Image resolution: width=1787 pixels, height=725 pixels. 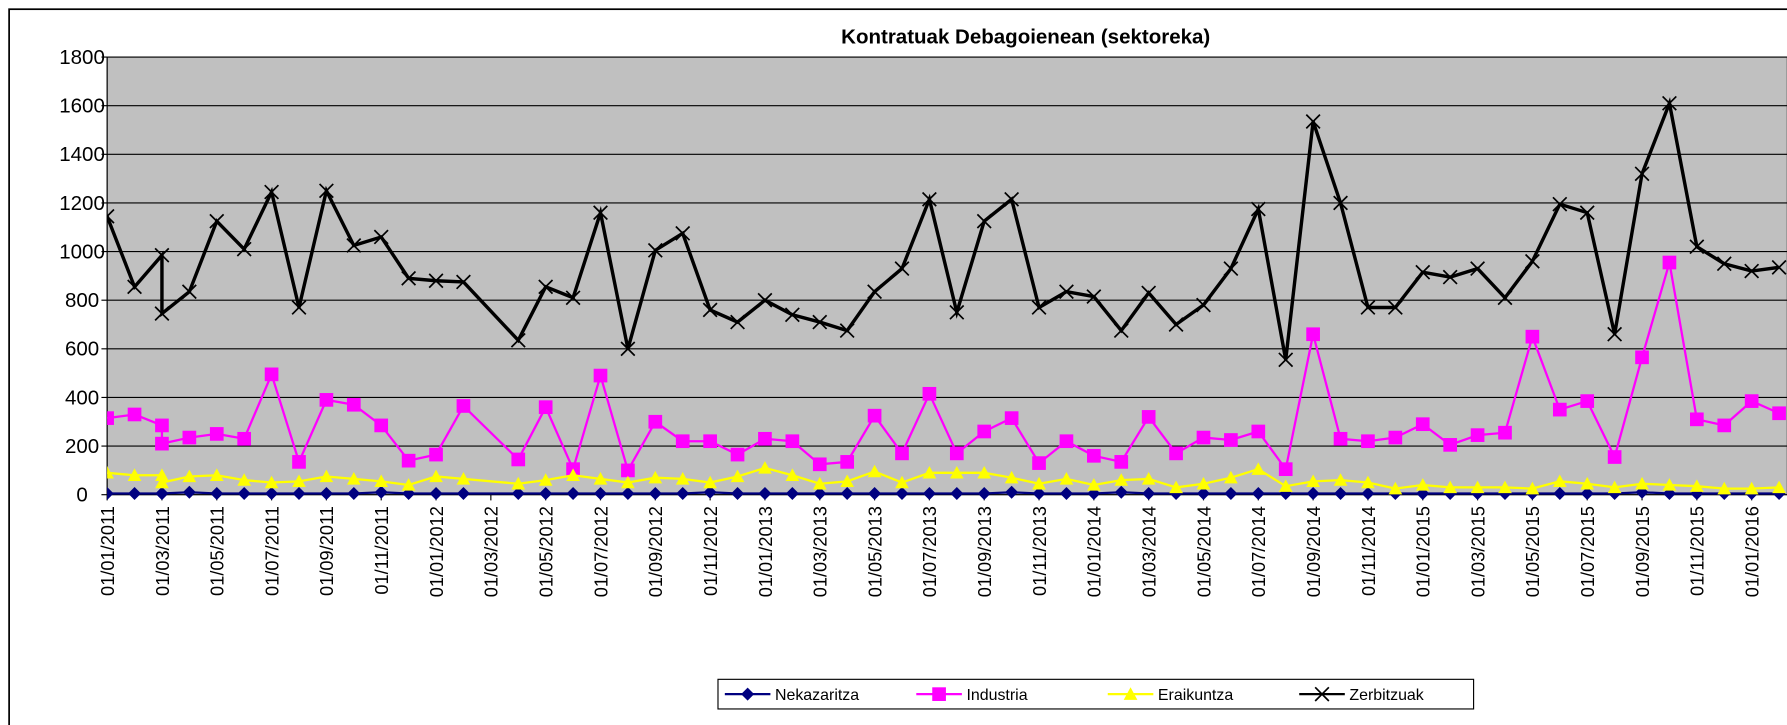 I want to click on x-tick-label: 01/11/2013, so click(x=1039, y=551).